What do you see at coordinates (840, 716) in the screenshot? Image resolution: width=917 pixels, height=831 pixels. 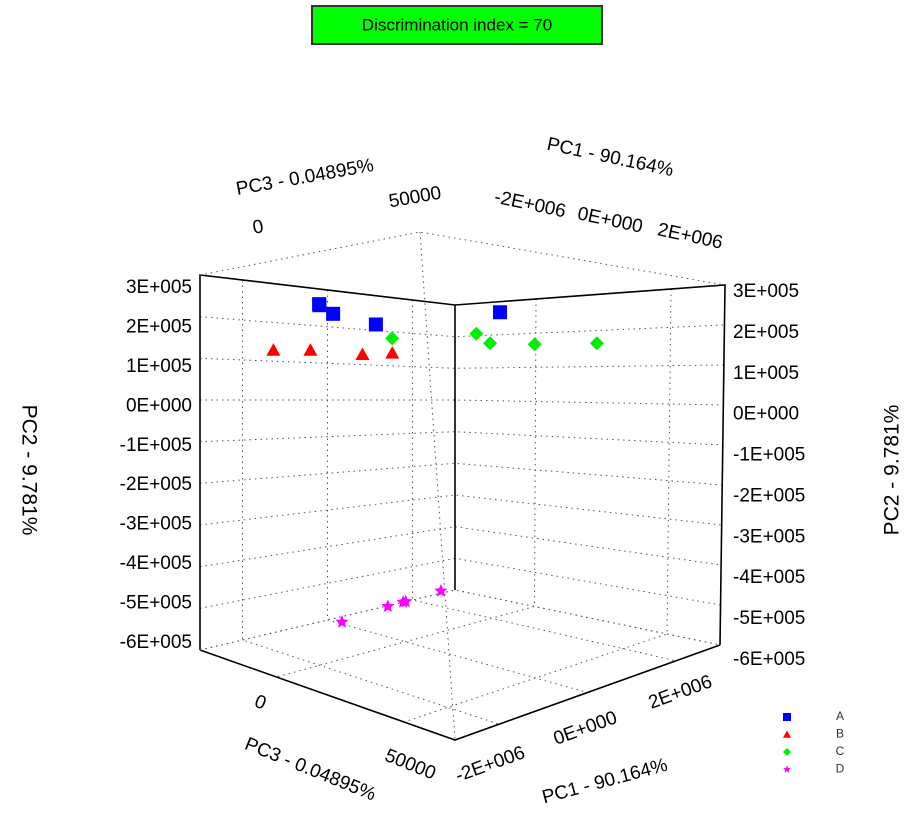 I see `legend-label: A` at bounding box center [840, 716].